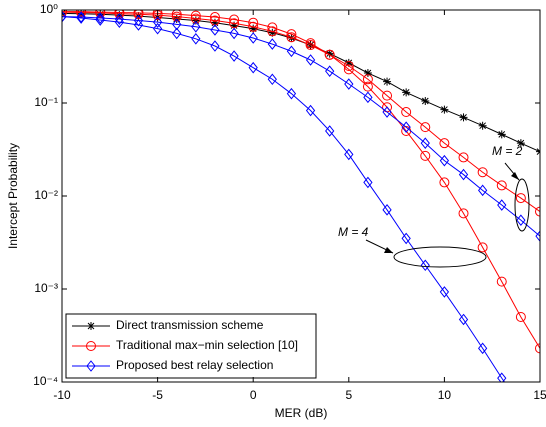 The height and width of the screenshot is (427, 546). I want to click on x-tick-label: -5, so click(157, 395).